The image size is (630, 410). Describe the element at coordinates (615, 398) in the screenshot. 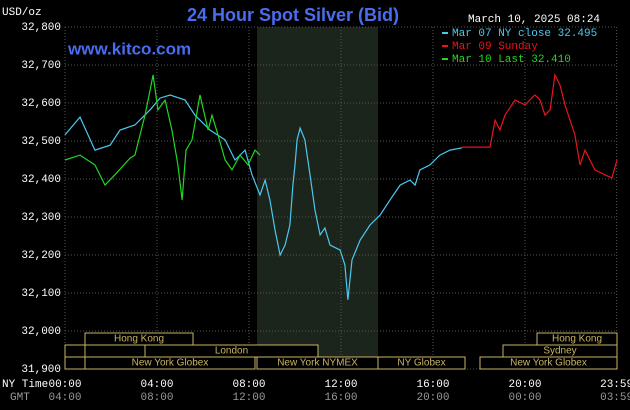

I see `gmt-tick-label: 03:59` at that location.